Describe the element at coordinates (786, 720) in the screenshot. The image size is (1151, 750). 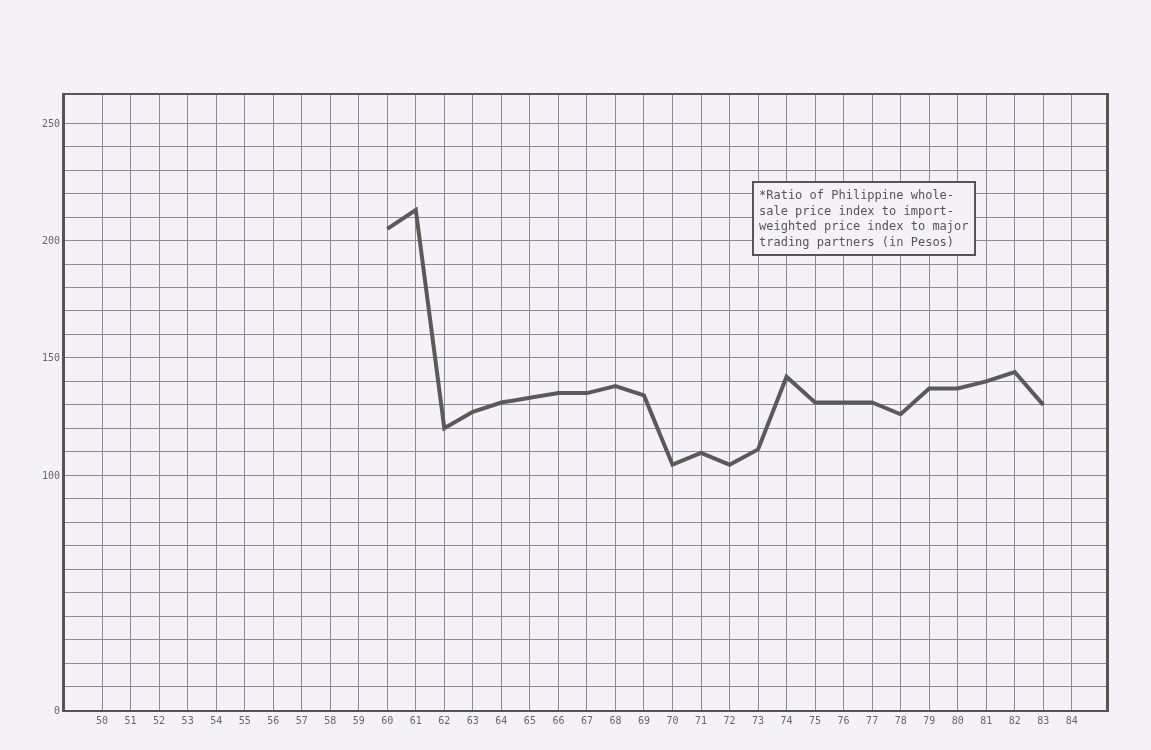
I see `x-tick-label: 74` at that location.